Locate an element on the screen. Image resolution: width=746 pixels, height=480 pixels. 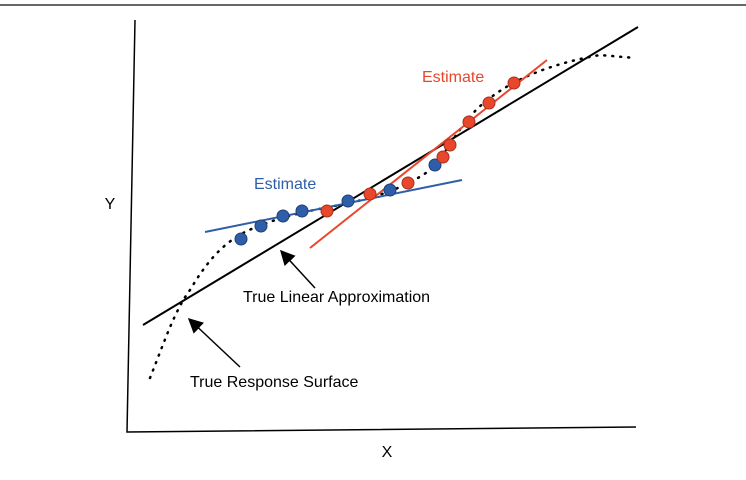
x-axis-label: X is located at coordinates (387, 452).